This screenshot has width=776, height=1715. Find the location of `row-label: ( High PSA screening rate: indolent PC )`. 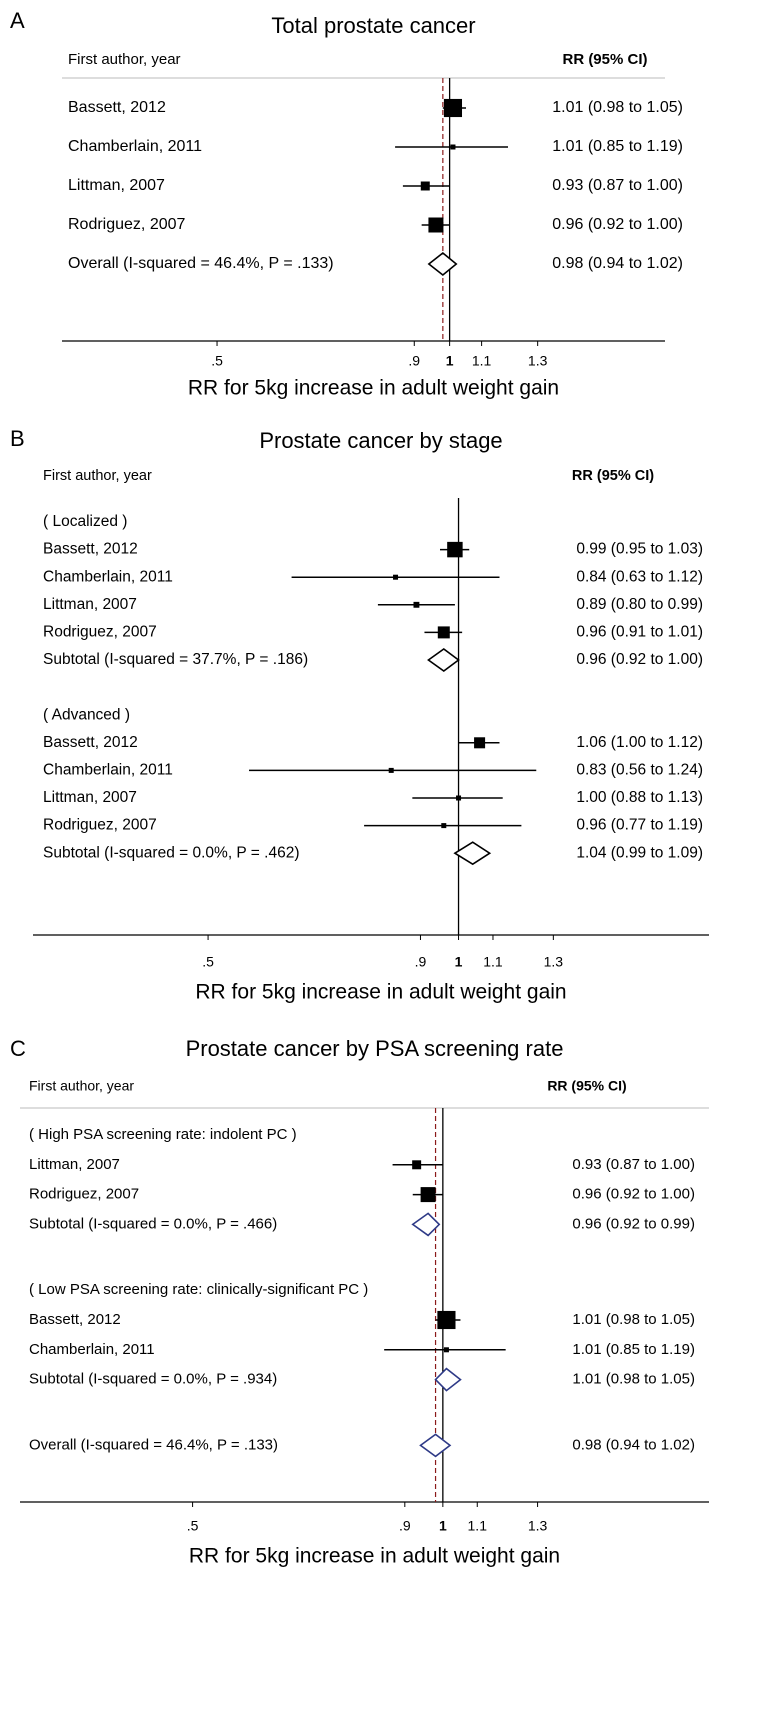

row-label: ( High PSA screening rate: indolent PC ) is located at coordinates (163, 1134).